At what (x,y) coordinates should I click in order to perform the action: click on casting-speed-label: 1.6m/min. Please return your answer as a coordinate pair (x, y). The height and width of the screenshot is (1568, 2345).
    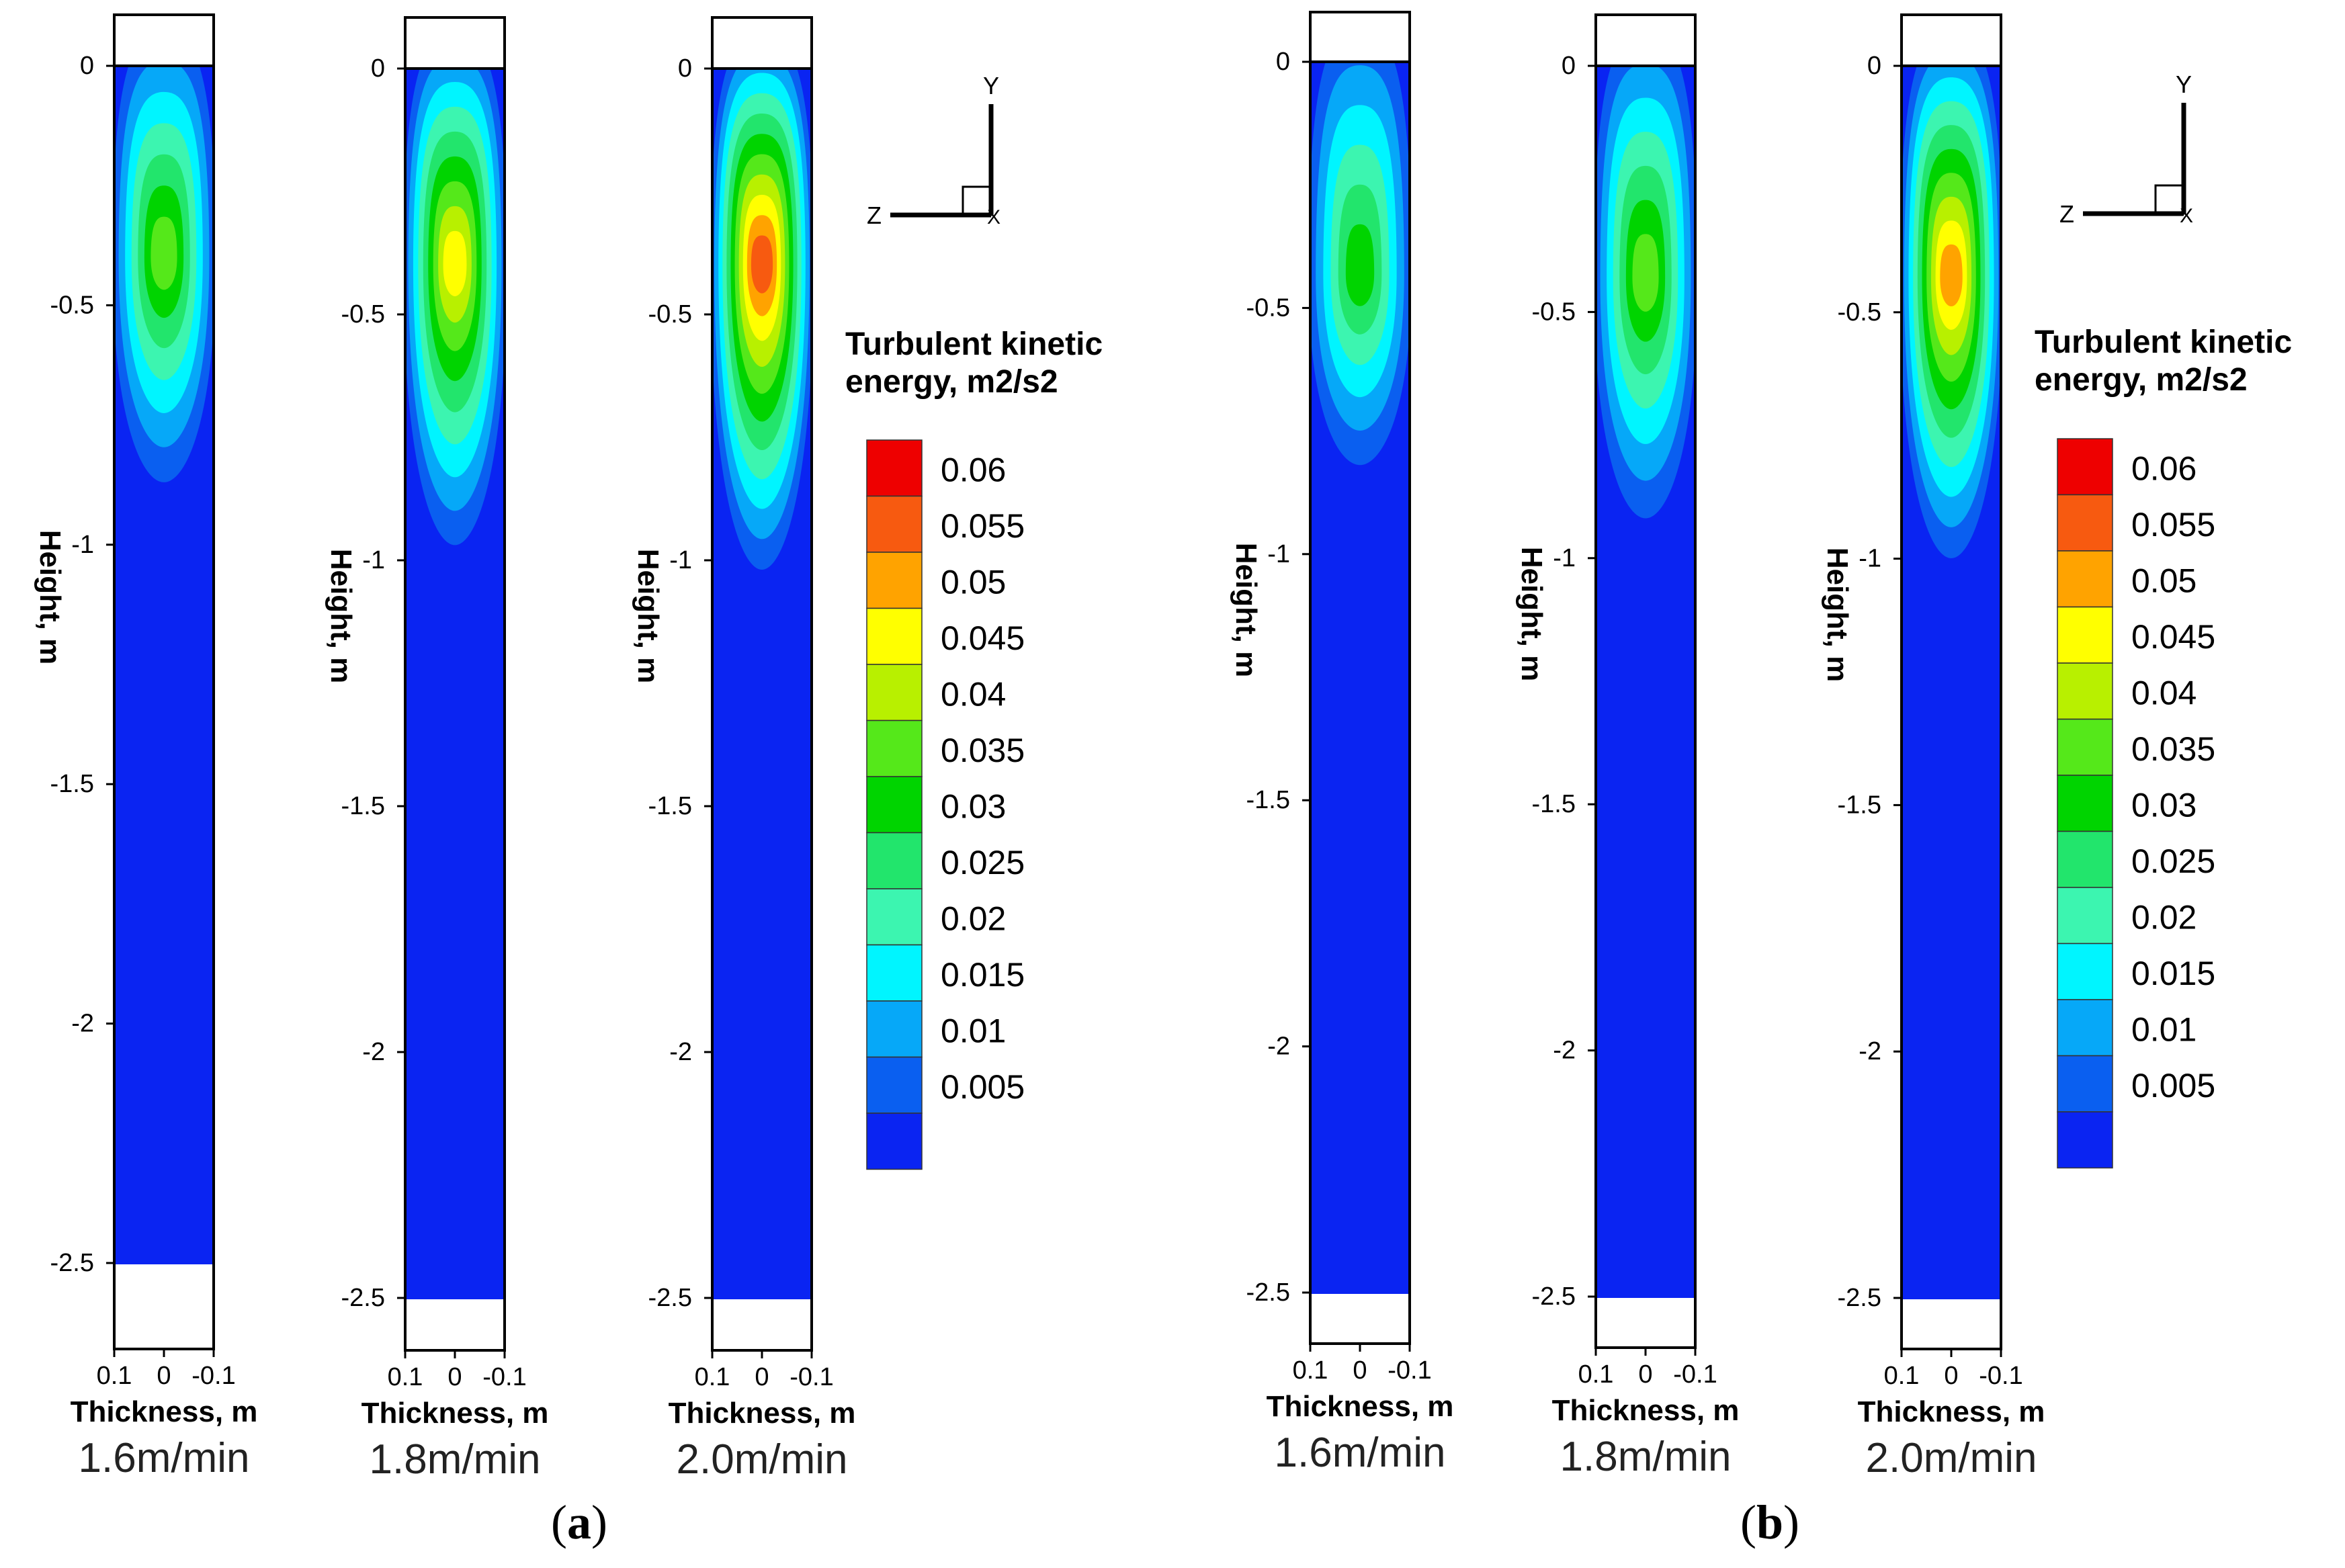
    Looking at the image, I should click on (1360, 1453).